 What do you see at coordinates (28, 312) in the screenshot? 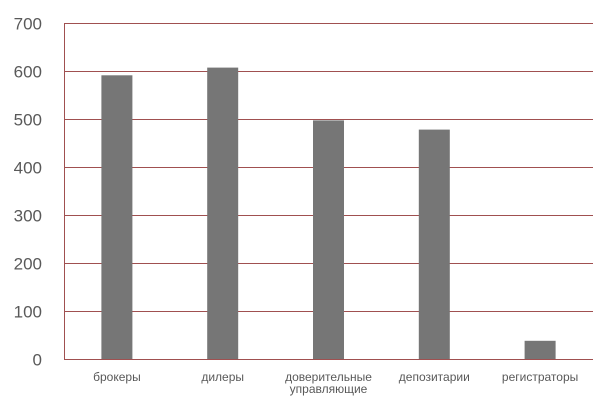
I see `y-tick-label-100: 100` at bounding box center [28, 312].